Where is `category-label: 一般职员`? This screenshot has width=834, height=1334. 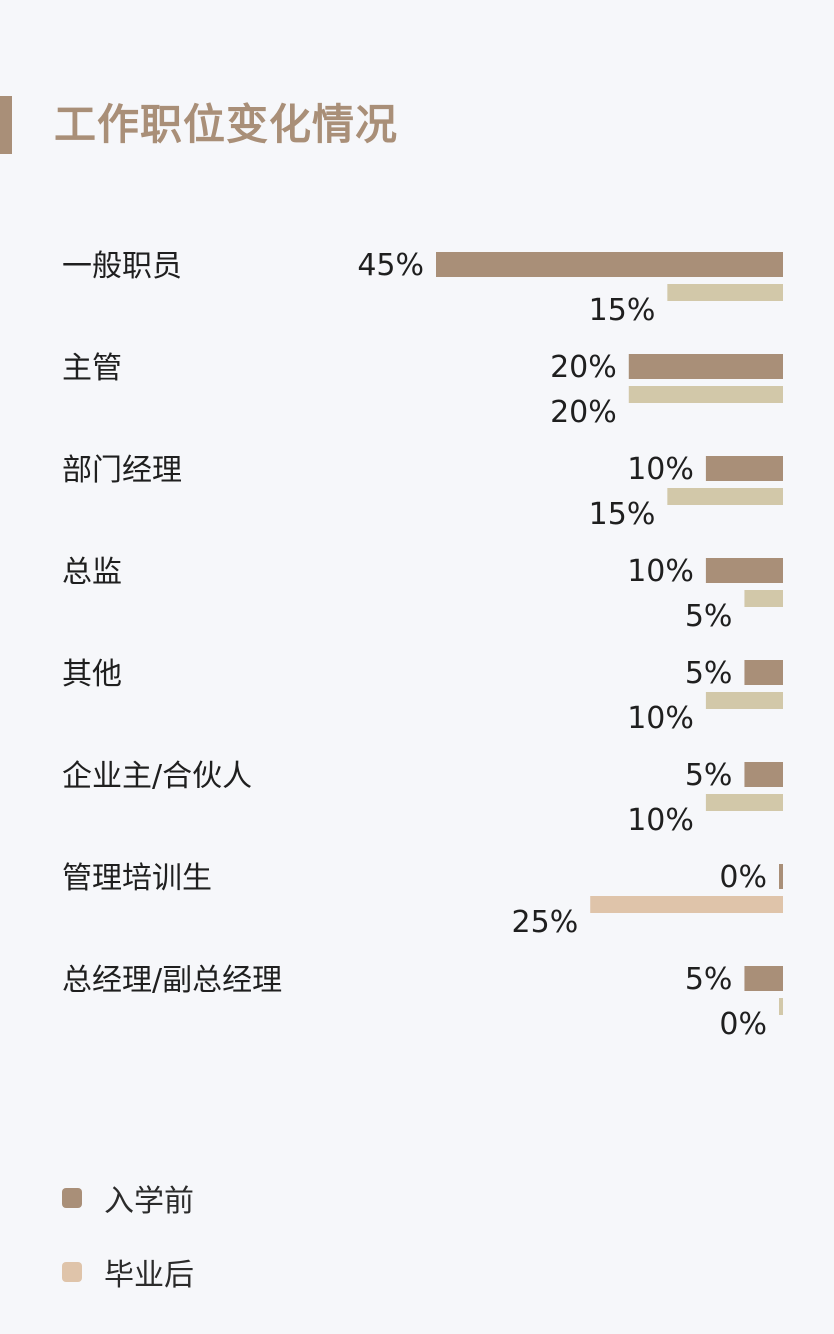 category-label: 一般职员 is located at coordinates (122, 266).